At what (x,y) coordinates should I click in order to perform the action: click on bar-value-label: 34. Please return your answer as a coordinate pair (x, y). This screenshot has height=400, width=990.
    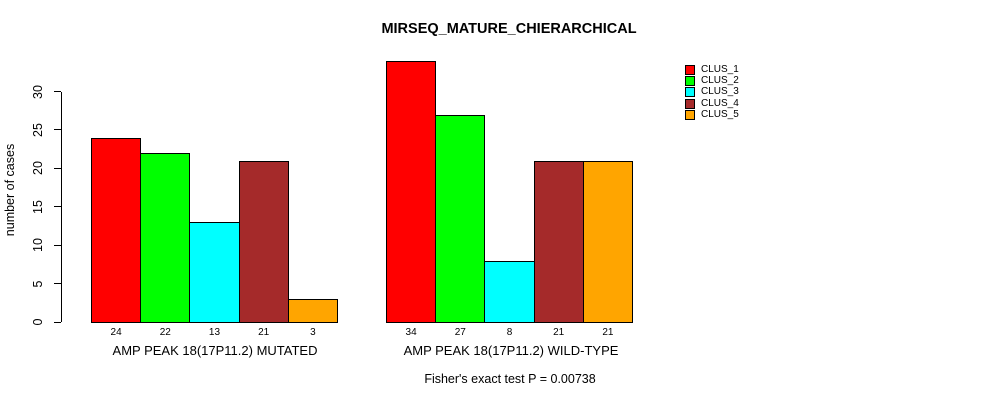
    Looking at the image, I should click on (411, 332).